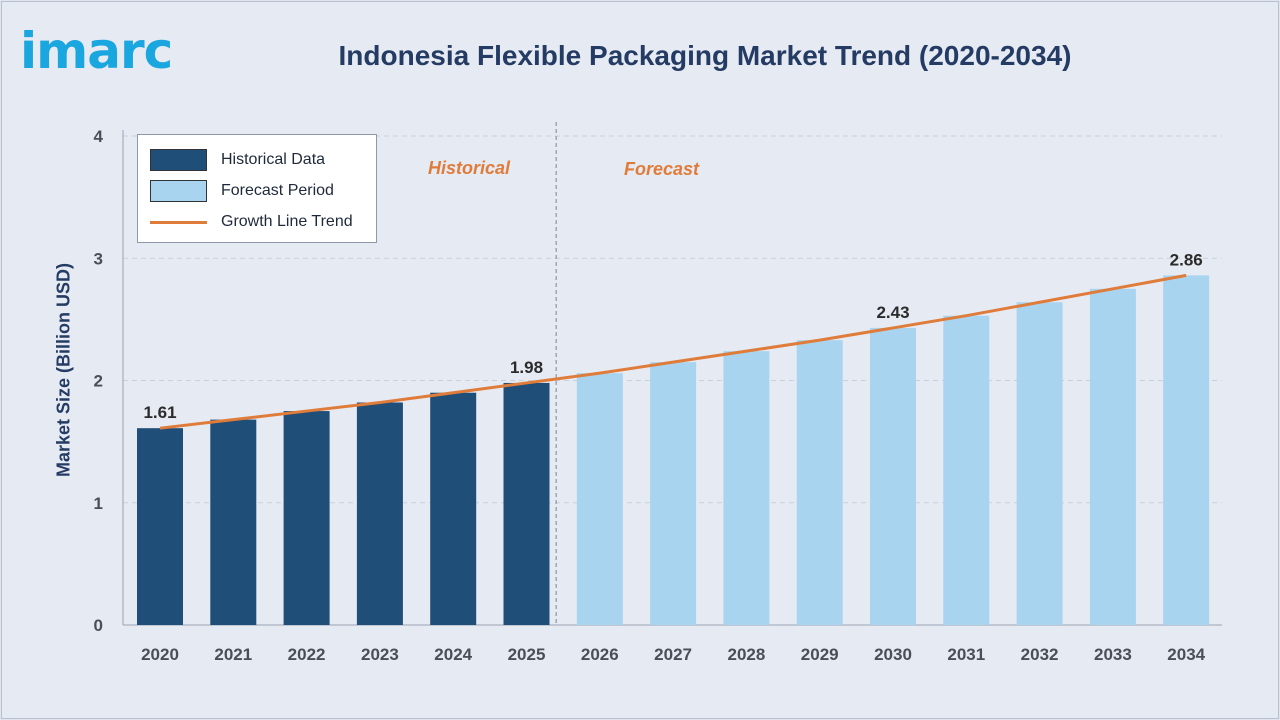  I want to click on x-tick-label: 2027, so click(673, 654).